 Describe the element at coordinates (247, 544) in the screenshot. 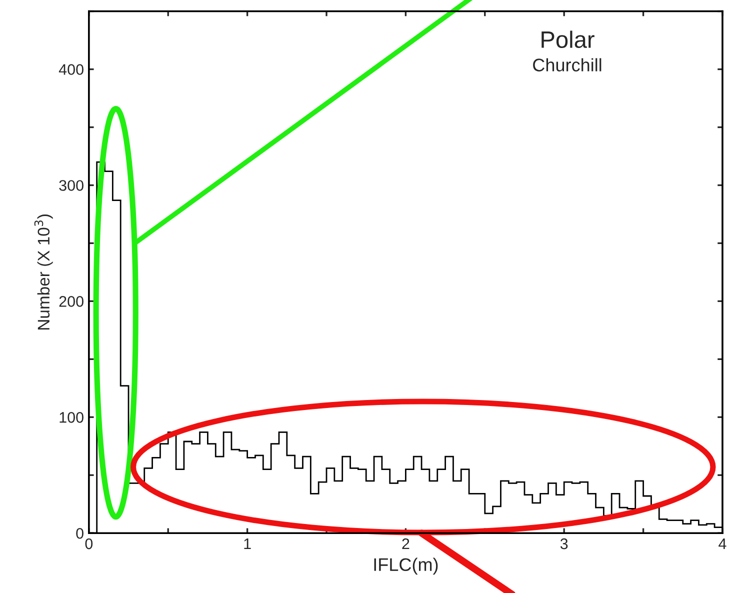

I see `x-tick-label: 1` at that location.